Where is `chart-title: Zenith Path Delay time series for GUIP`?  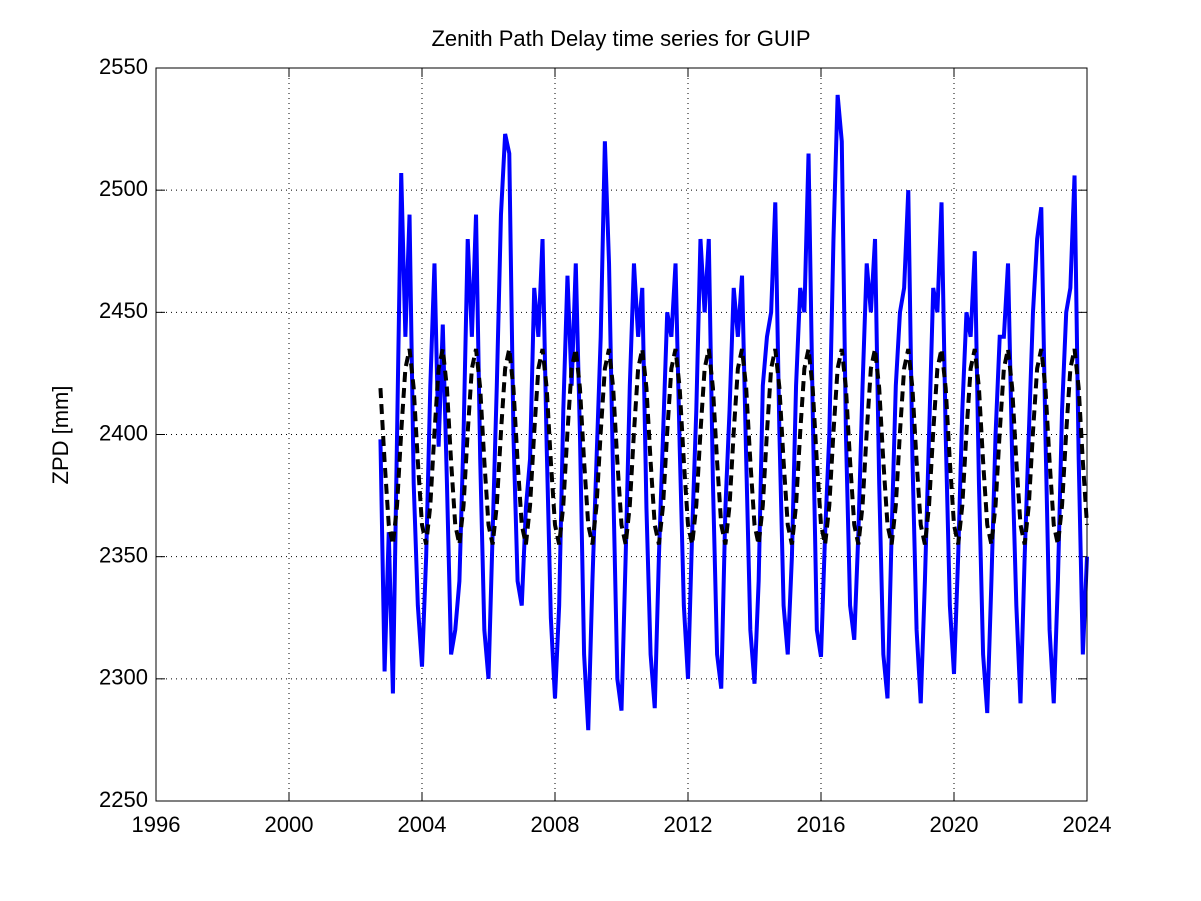
chart-title: Zenith Path Delay time series for GUIP is located at coordinates (620, 38).